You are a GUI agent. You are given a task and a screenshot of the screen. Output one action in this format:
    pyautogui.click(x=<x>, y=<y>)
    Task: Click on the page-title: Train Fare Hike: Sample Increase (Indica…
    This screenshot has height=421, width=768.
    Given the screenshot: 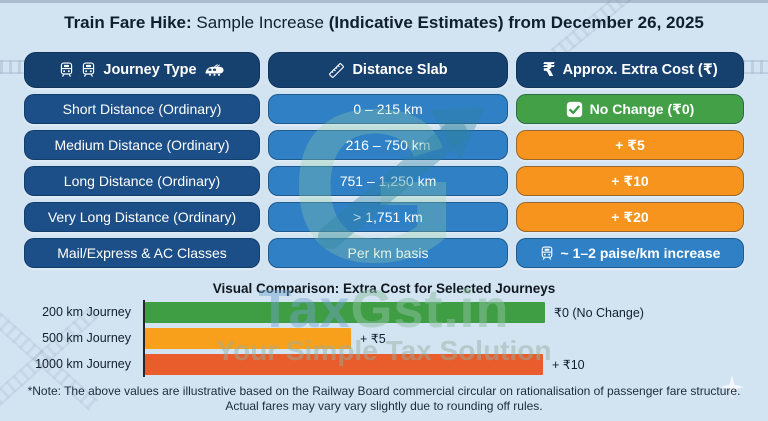 What is the action you would take?
    pyautogui.click(x=384, y=23)
    